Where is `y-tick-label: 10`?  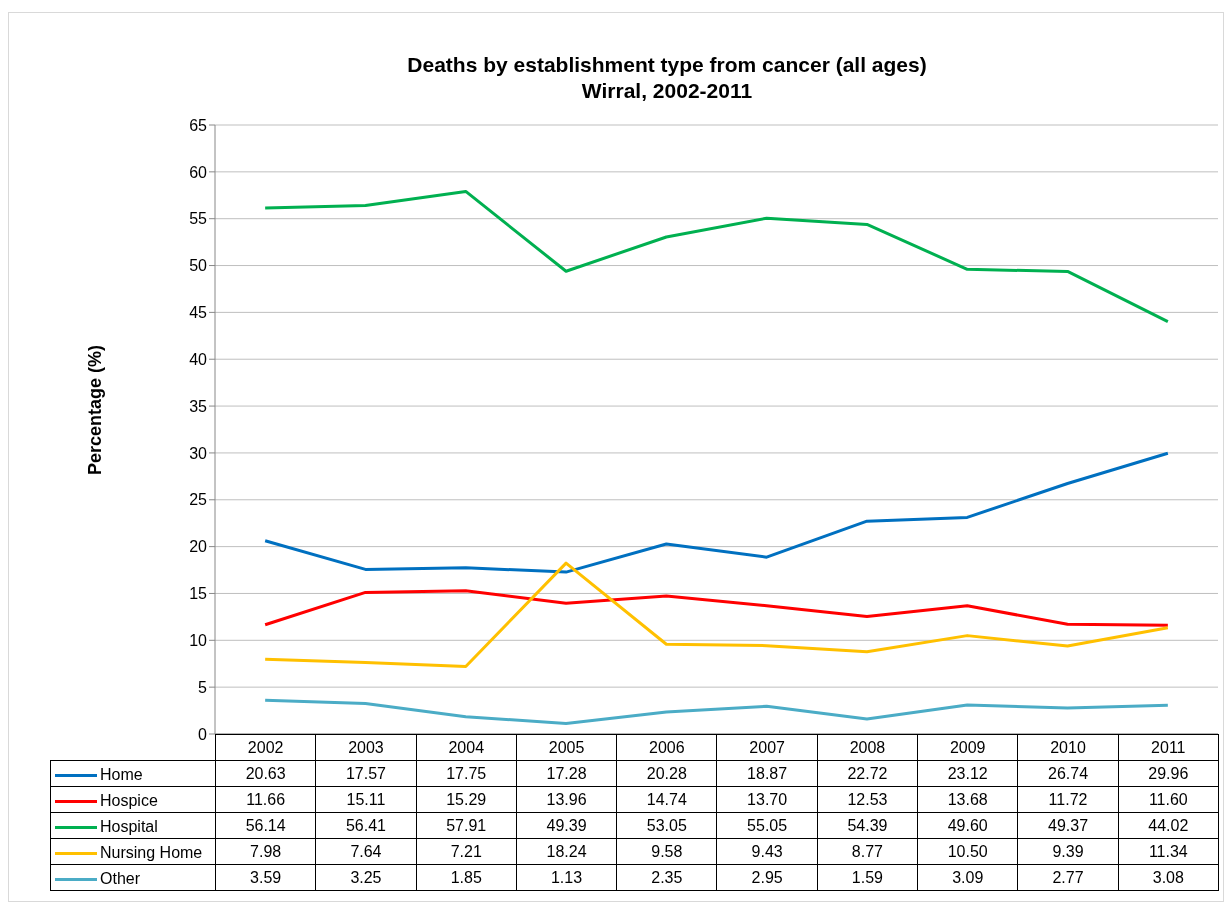
y-tick-label: 10 is located at coordinates (198, 640).